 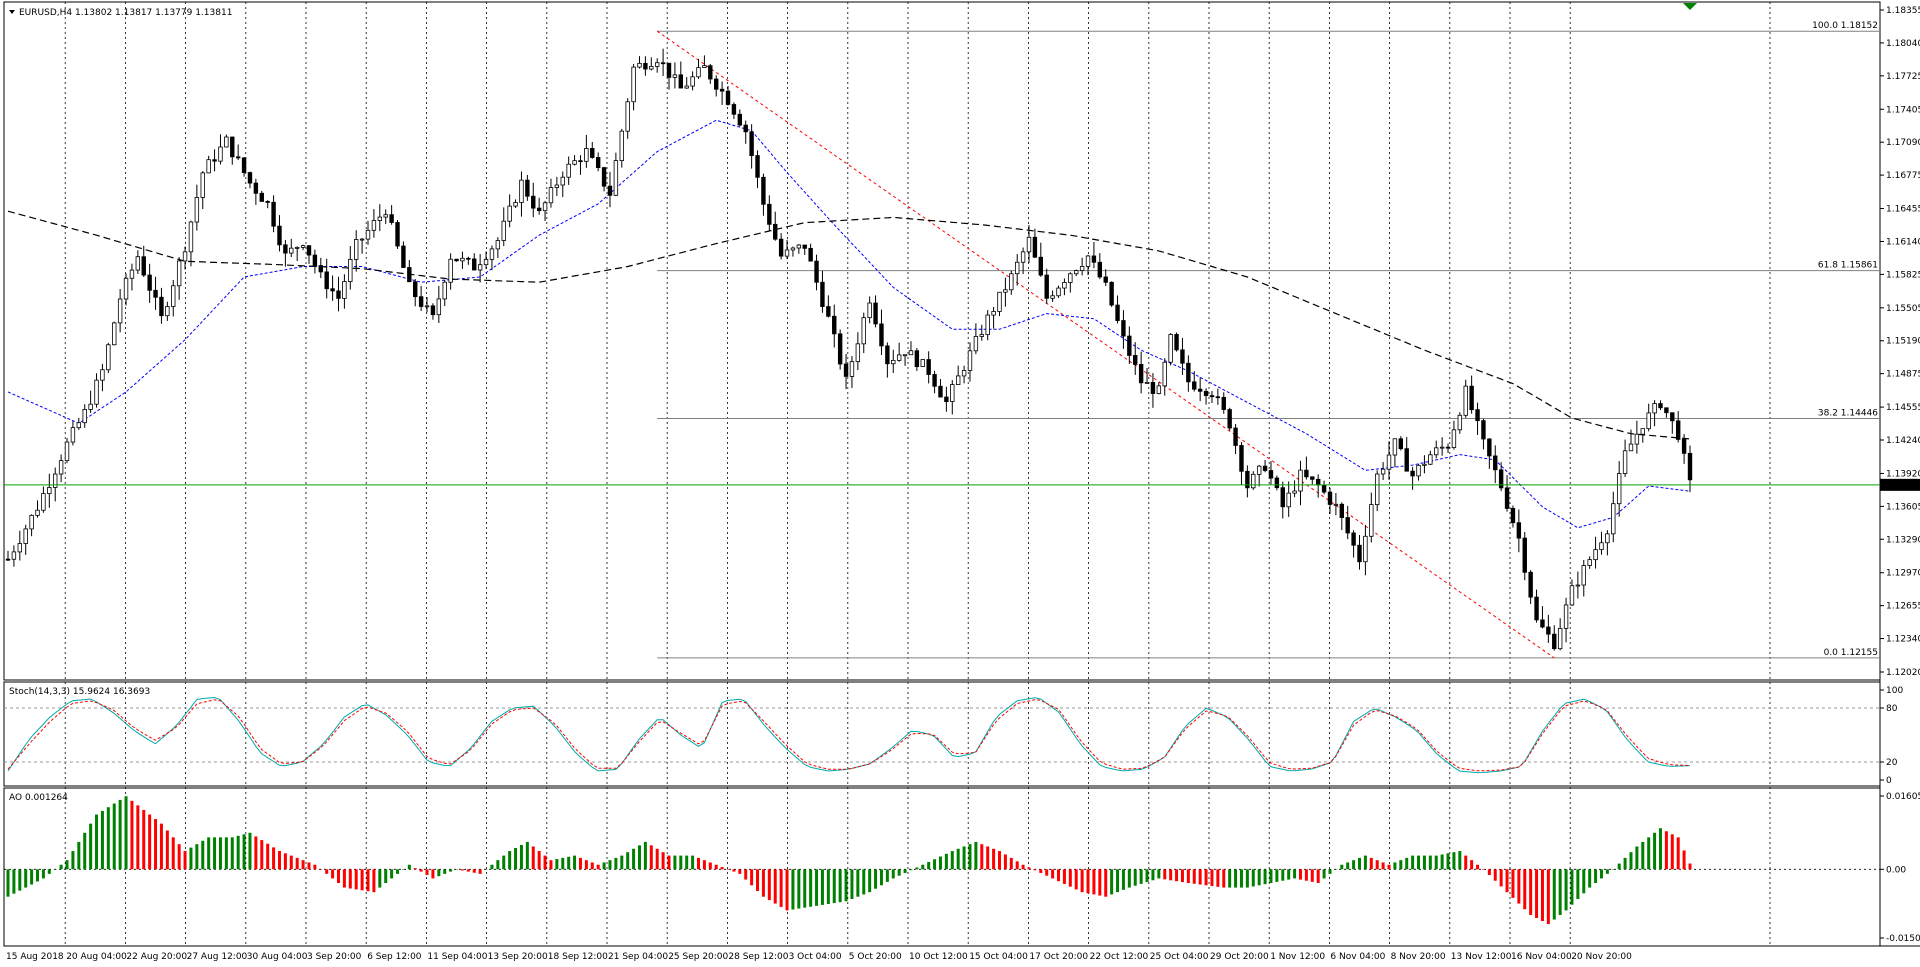 What do you see at coordinates (1851, 653) in the screenshot?
I see `fib-level-label: 0.0 1.12155` at bounding box center [1851, 653].